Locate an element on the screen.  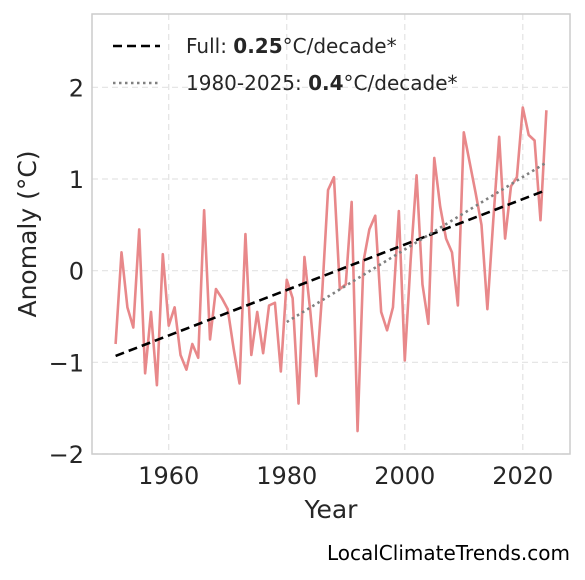
legend-recent-suffix: °C/decade* is located at coordinates (401, 83).